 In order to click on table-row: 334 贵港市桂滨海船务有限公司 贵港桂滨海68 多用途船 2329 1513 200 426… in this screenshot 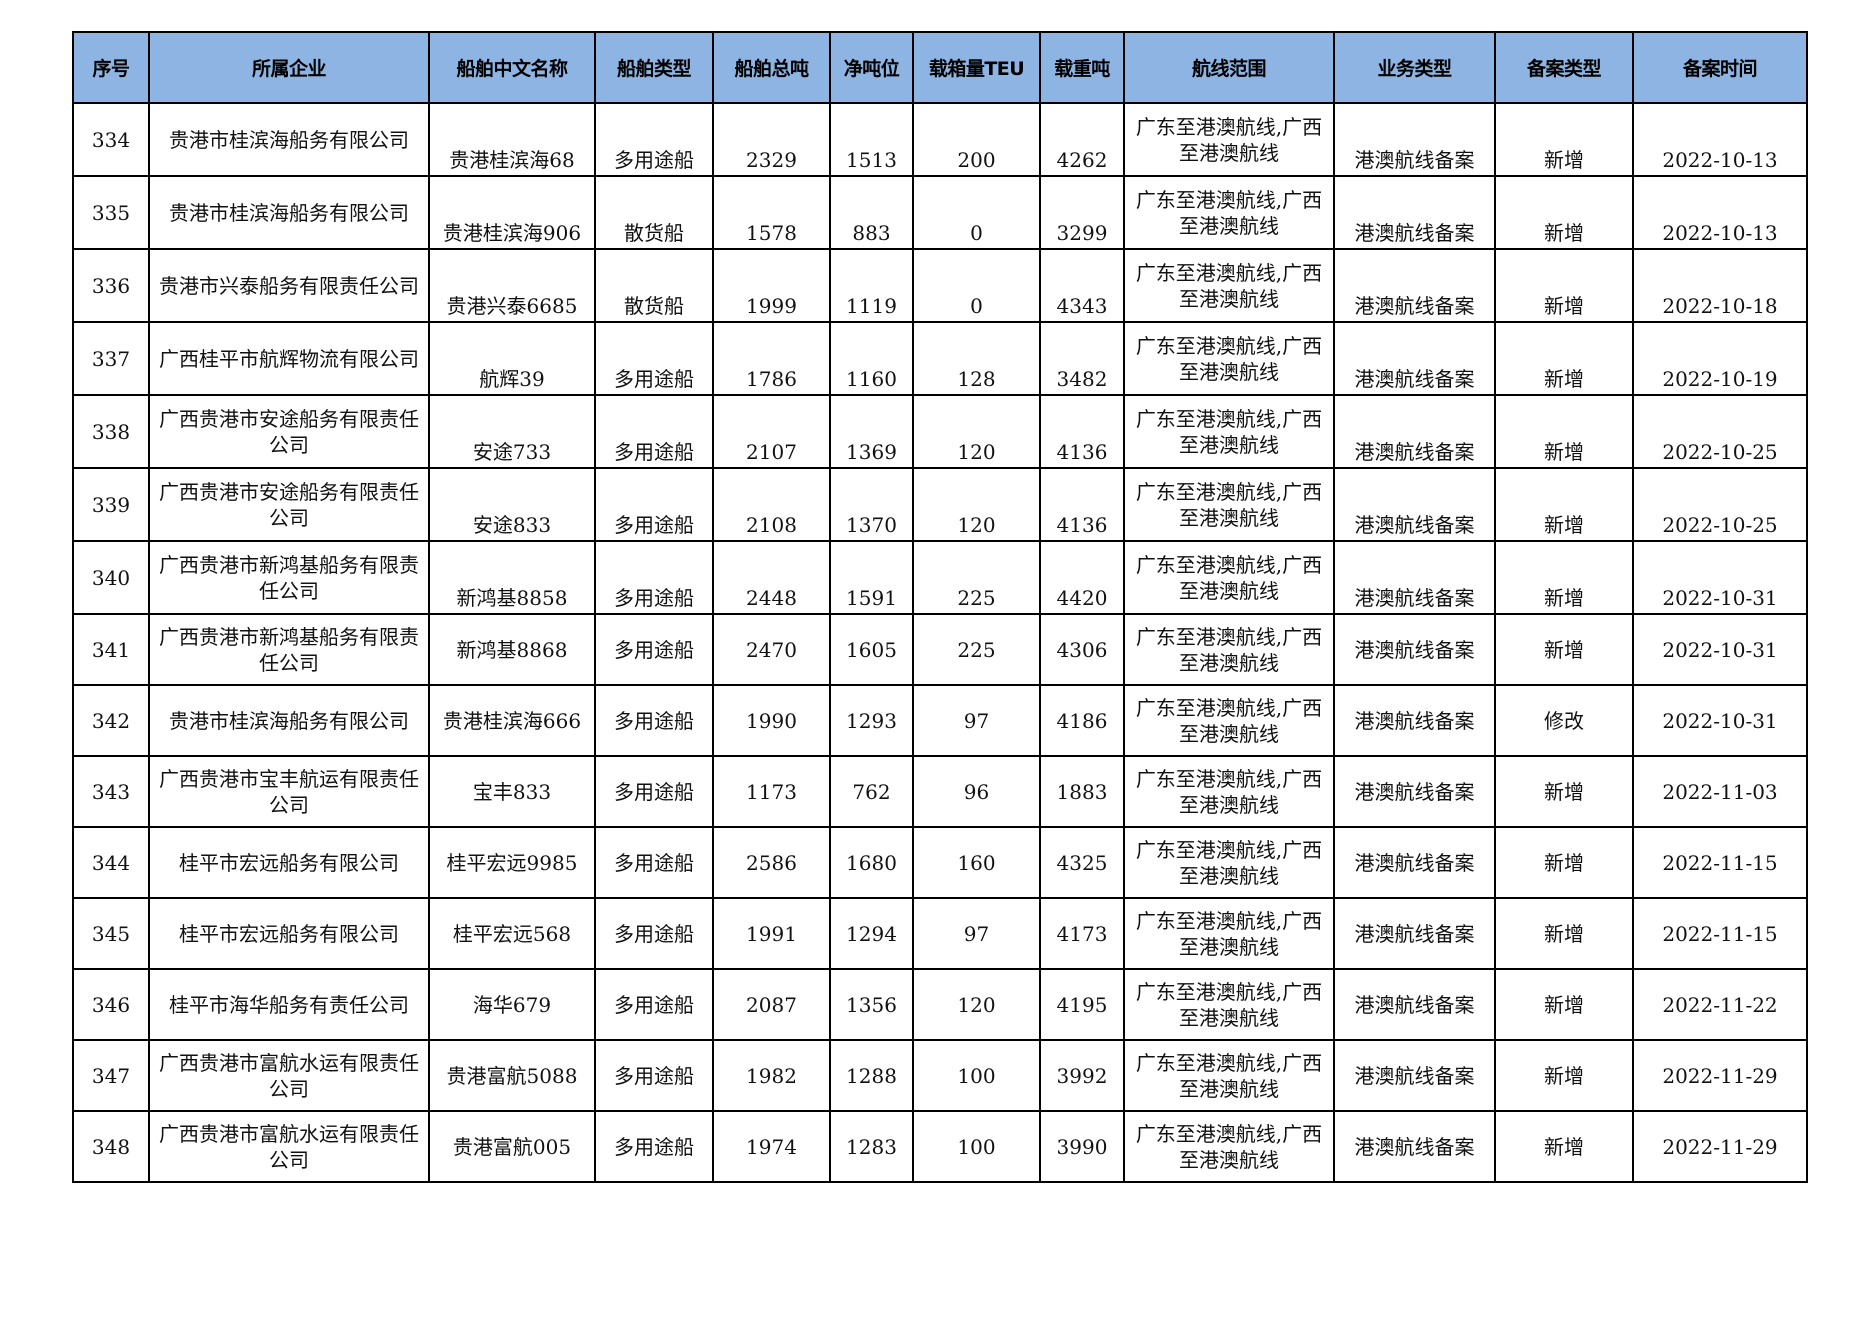, I will do `click(940, 139)`.